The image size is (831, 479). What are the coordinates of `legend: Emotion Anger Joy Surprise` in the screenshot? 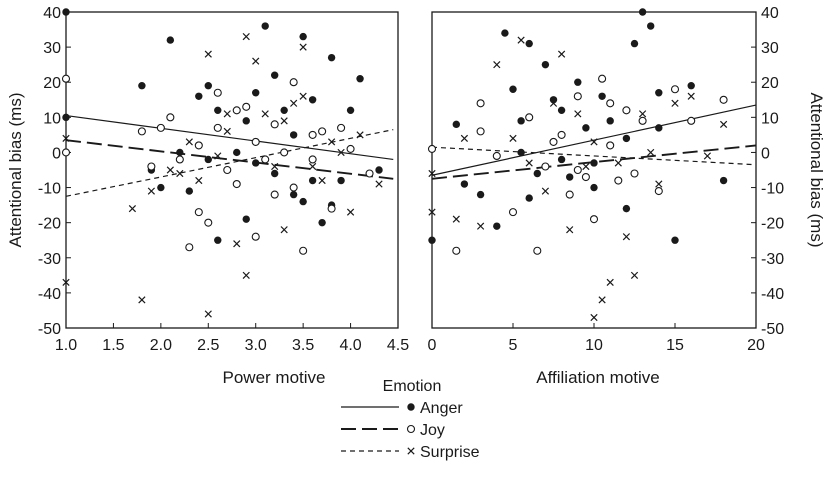 It's located at (410, 419).